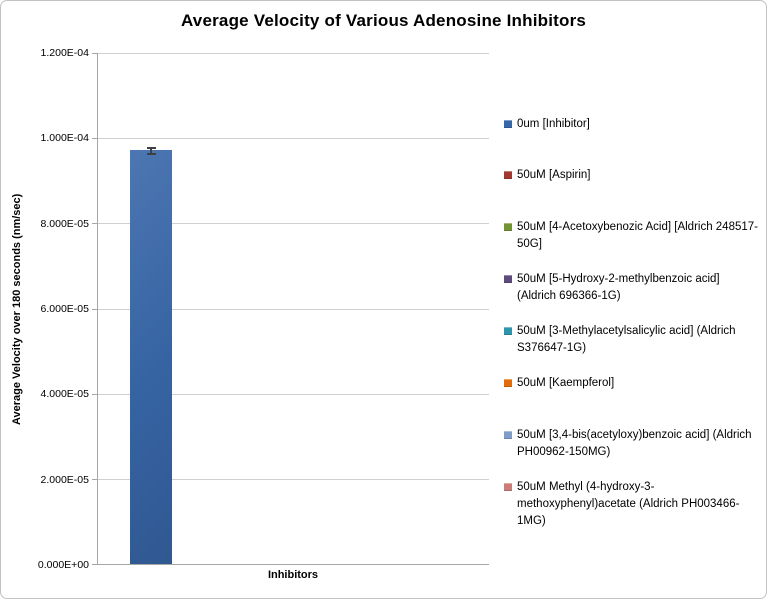  Describe the element at coordinates (586, 487) in the screenshot. I see `legend-label: 50uM Methyl (4-hydroxy-3-` at that location.